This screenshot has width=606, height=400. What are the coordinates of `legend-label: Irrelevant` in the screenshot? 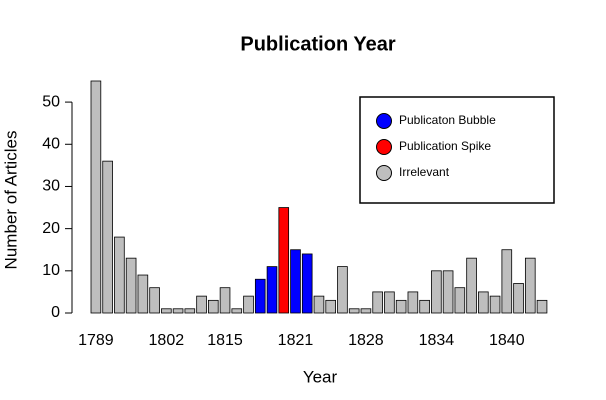 It's located at (424, 172).